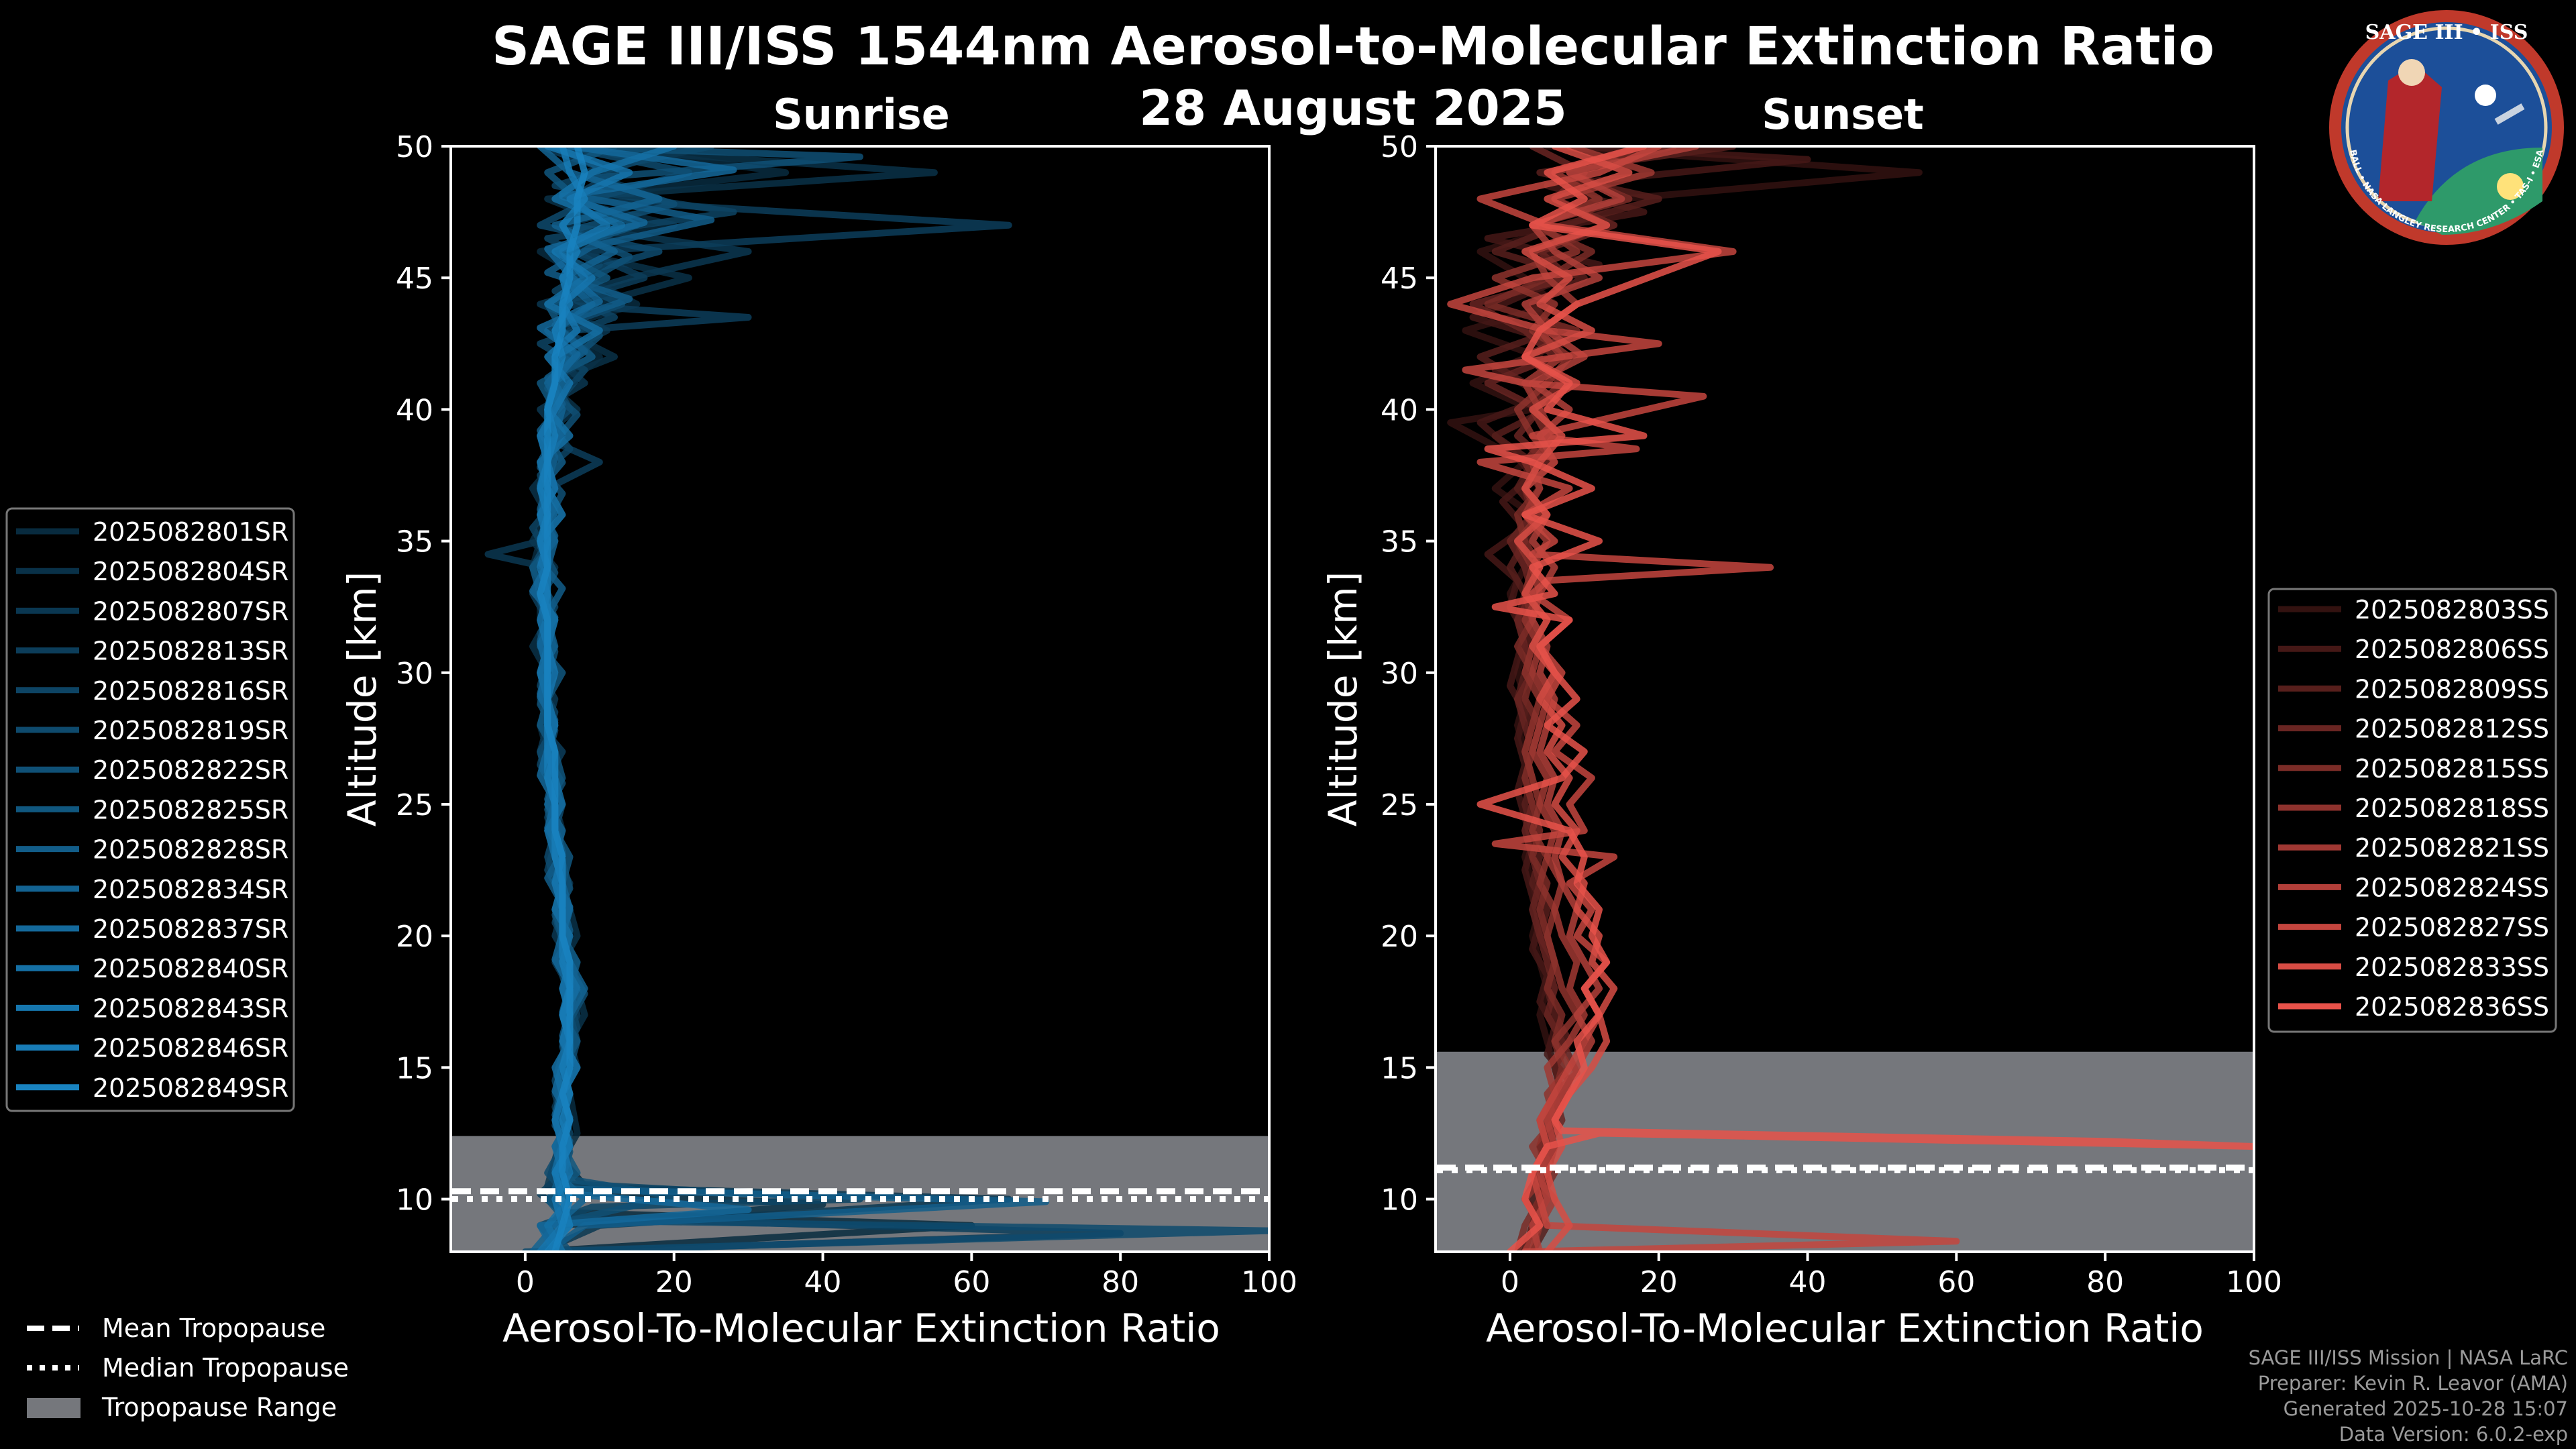  I want to click on sr-legend-label: 2025082816SR, so click(190, 691).